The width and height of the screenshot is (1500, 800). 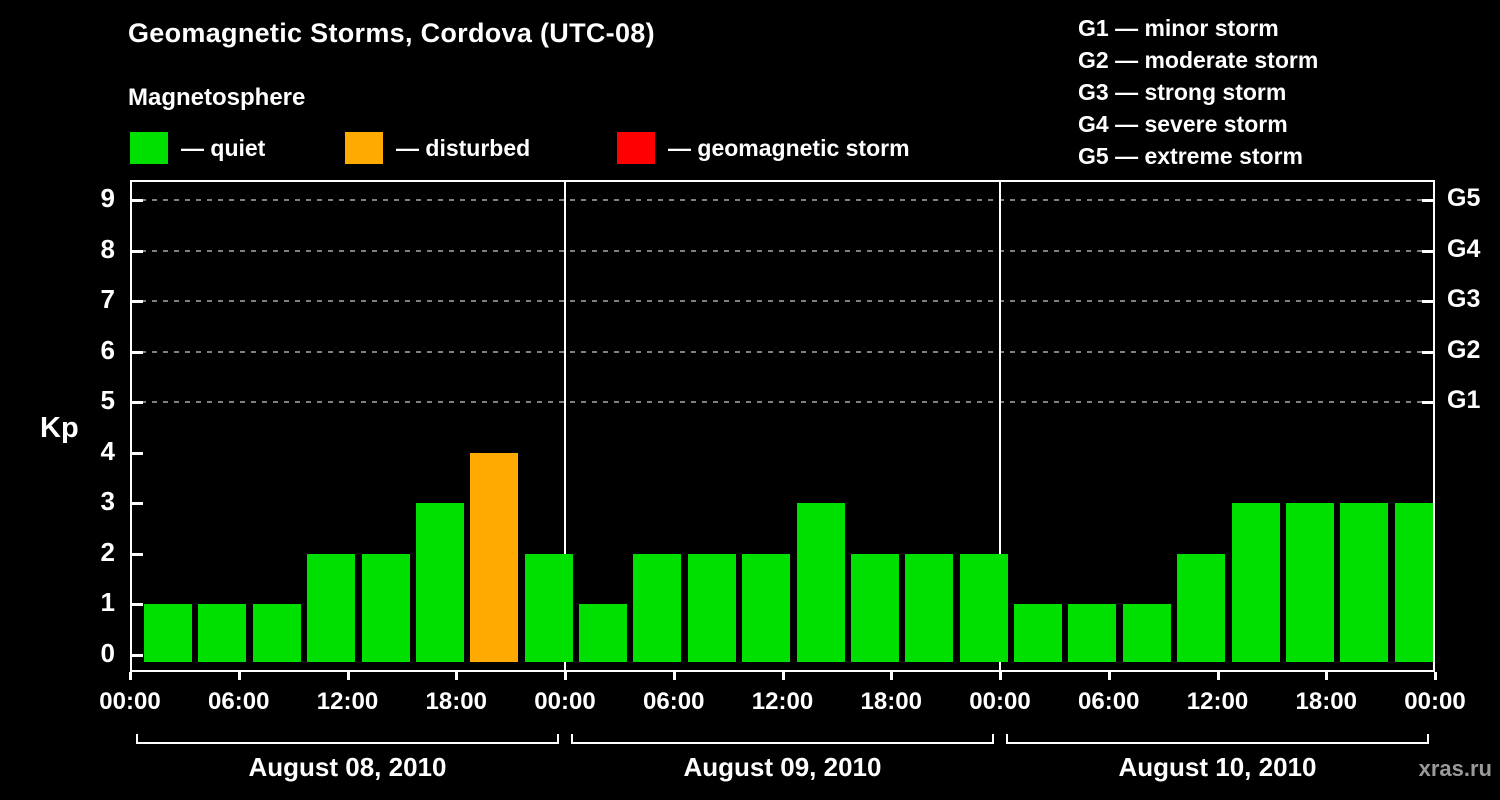 I want to click on gridline-kp9, so click(x=782, y=200).